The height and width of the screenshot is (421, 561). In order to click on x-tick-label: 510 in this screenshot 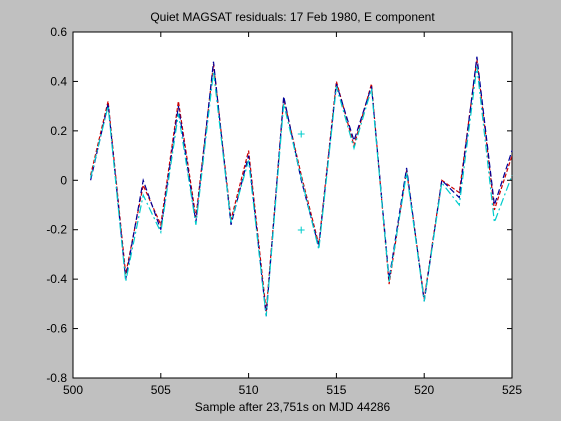, I will do `click(249, 390)`.